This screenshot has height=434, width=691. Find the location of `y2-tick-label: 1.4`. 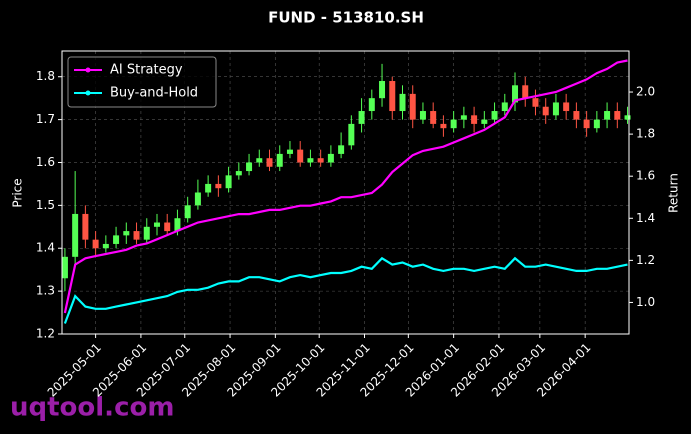

y2-tick-label: 1.4 is located at coordinates (645, 218).